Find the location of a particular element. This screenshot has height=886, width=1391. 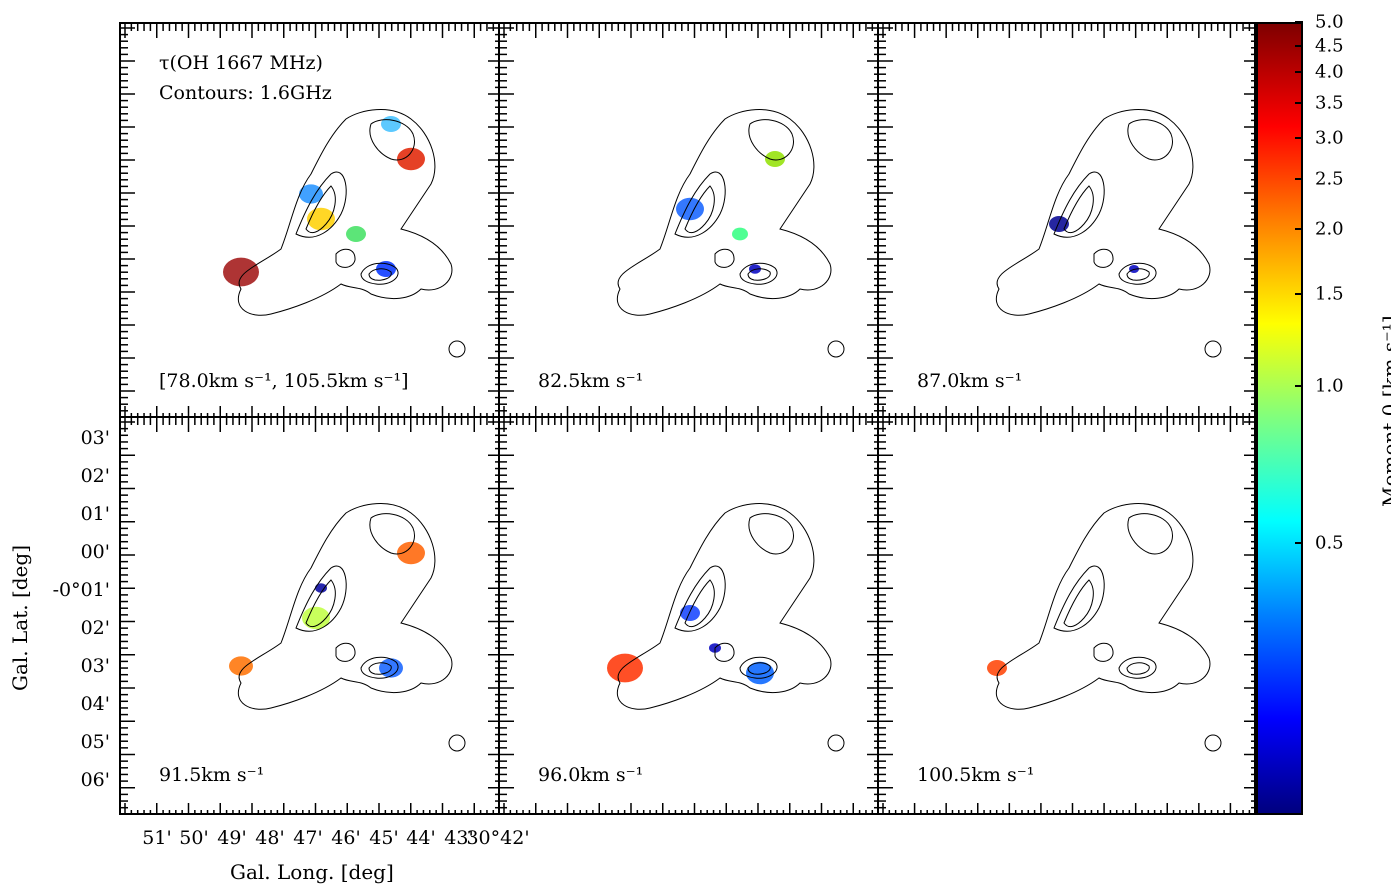

panel-3: 87.0km s⁻¹ is located at coordinates (1066, 220).